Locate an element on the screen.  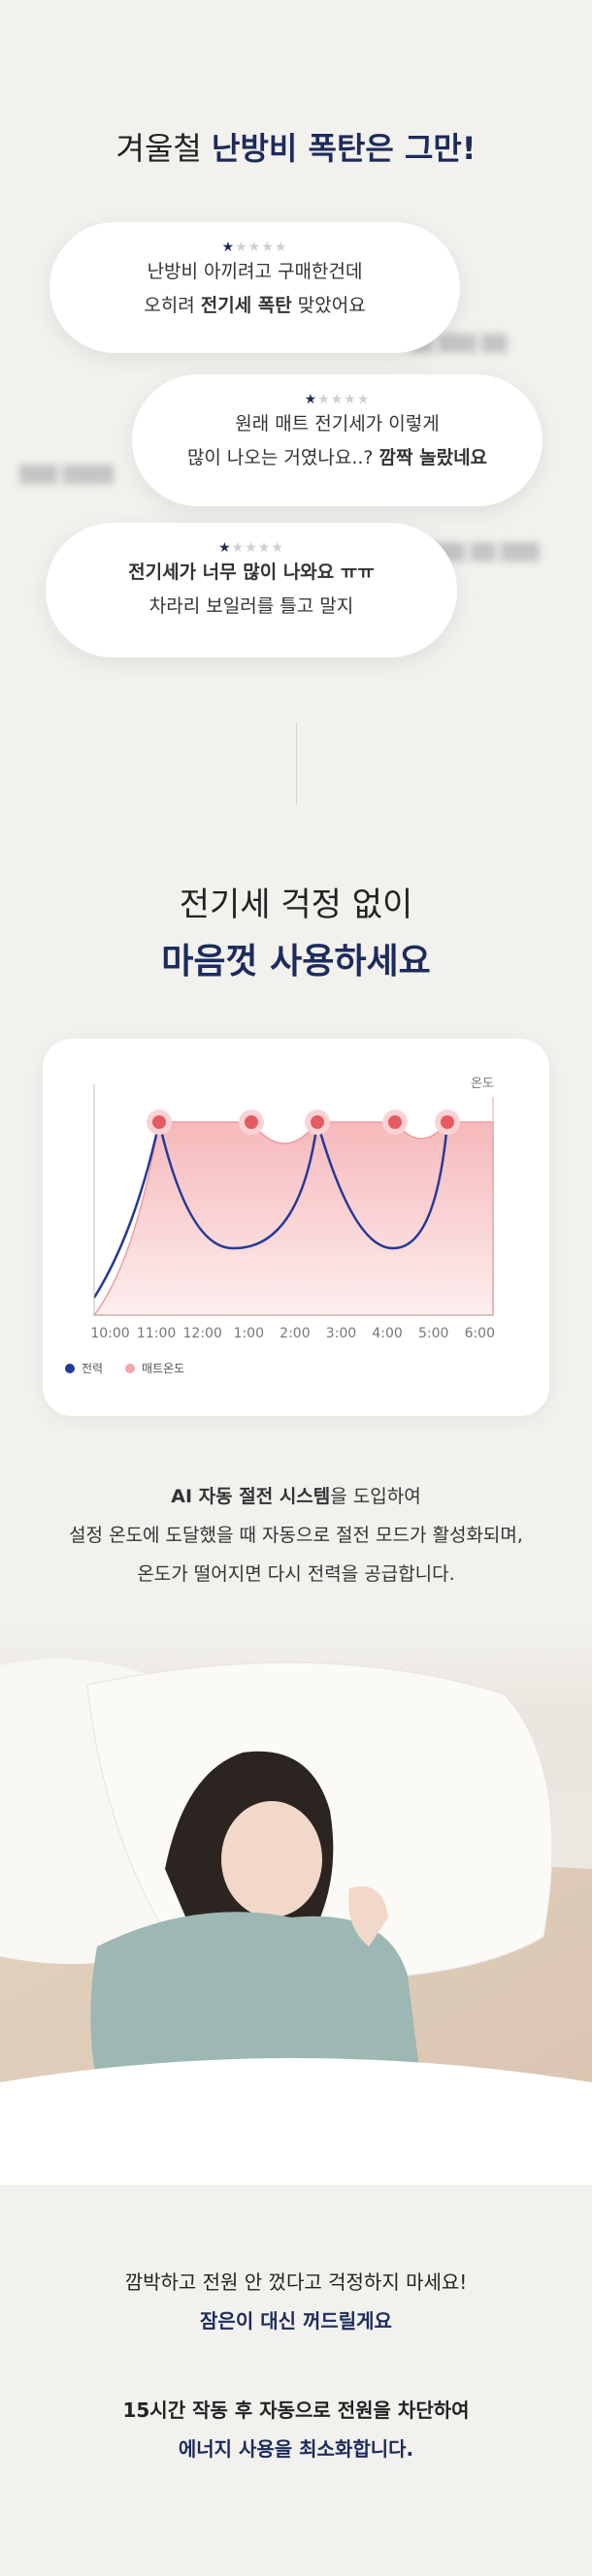
text-segment: AI 자동 절전 시스템 is located at coordinates (251, 1496).